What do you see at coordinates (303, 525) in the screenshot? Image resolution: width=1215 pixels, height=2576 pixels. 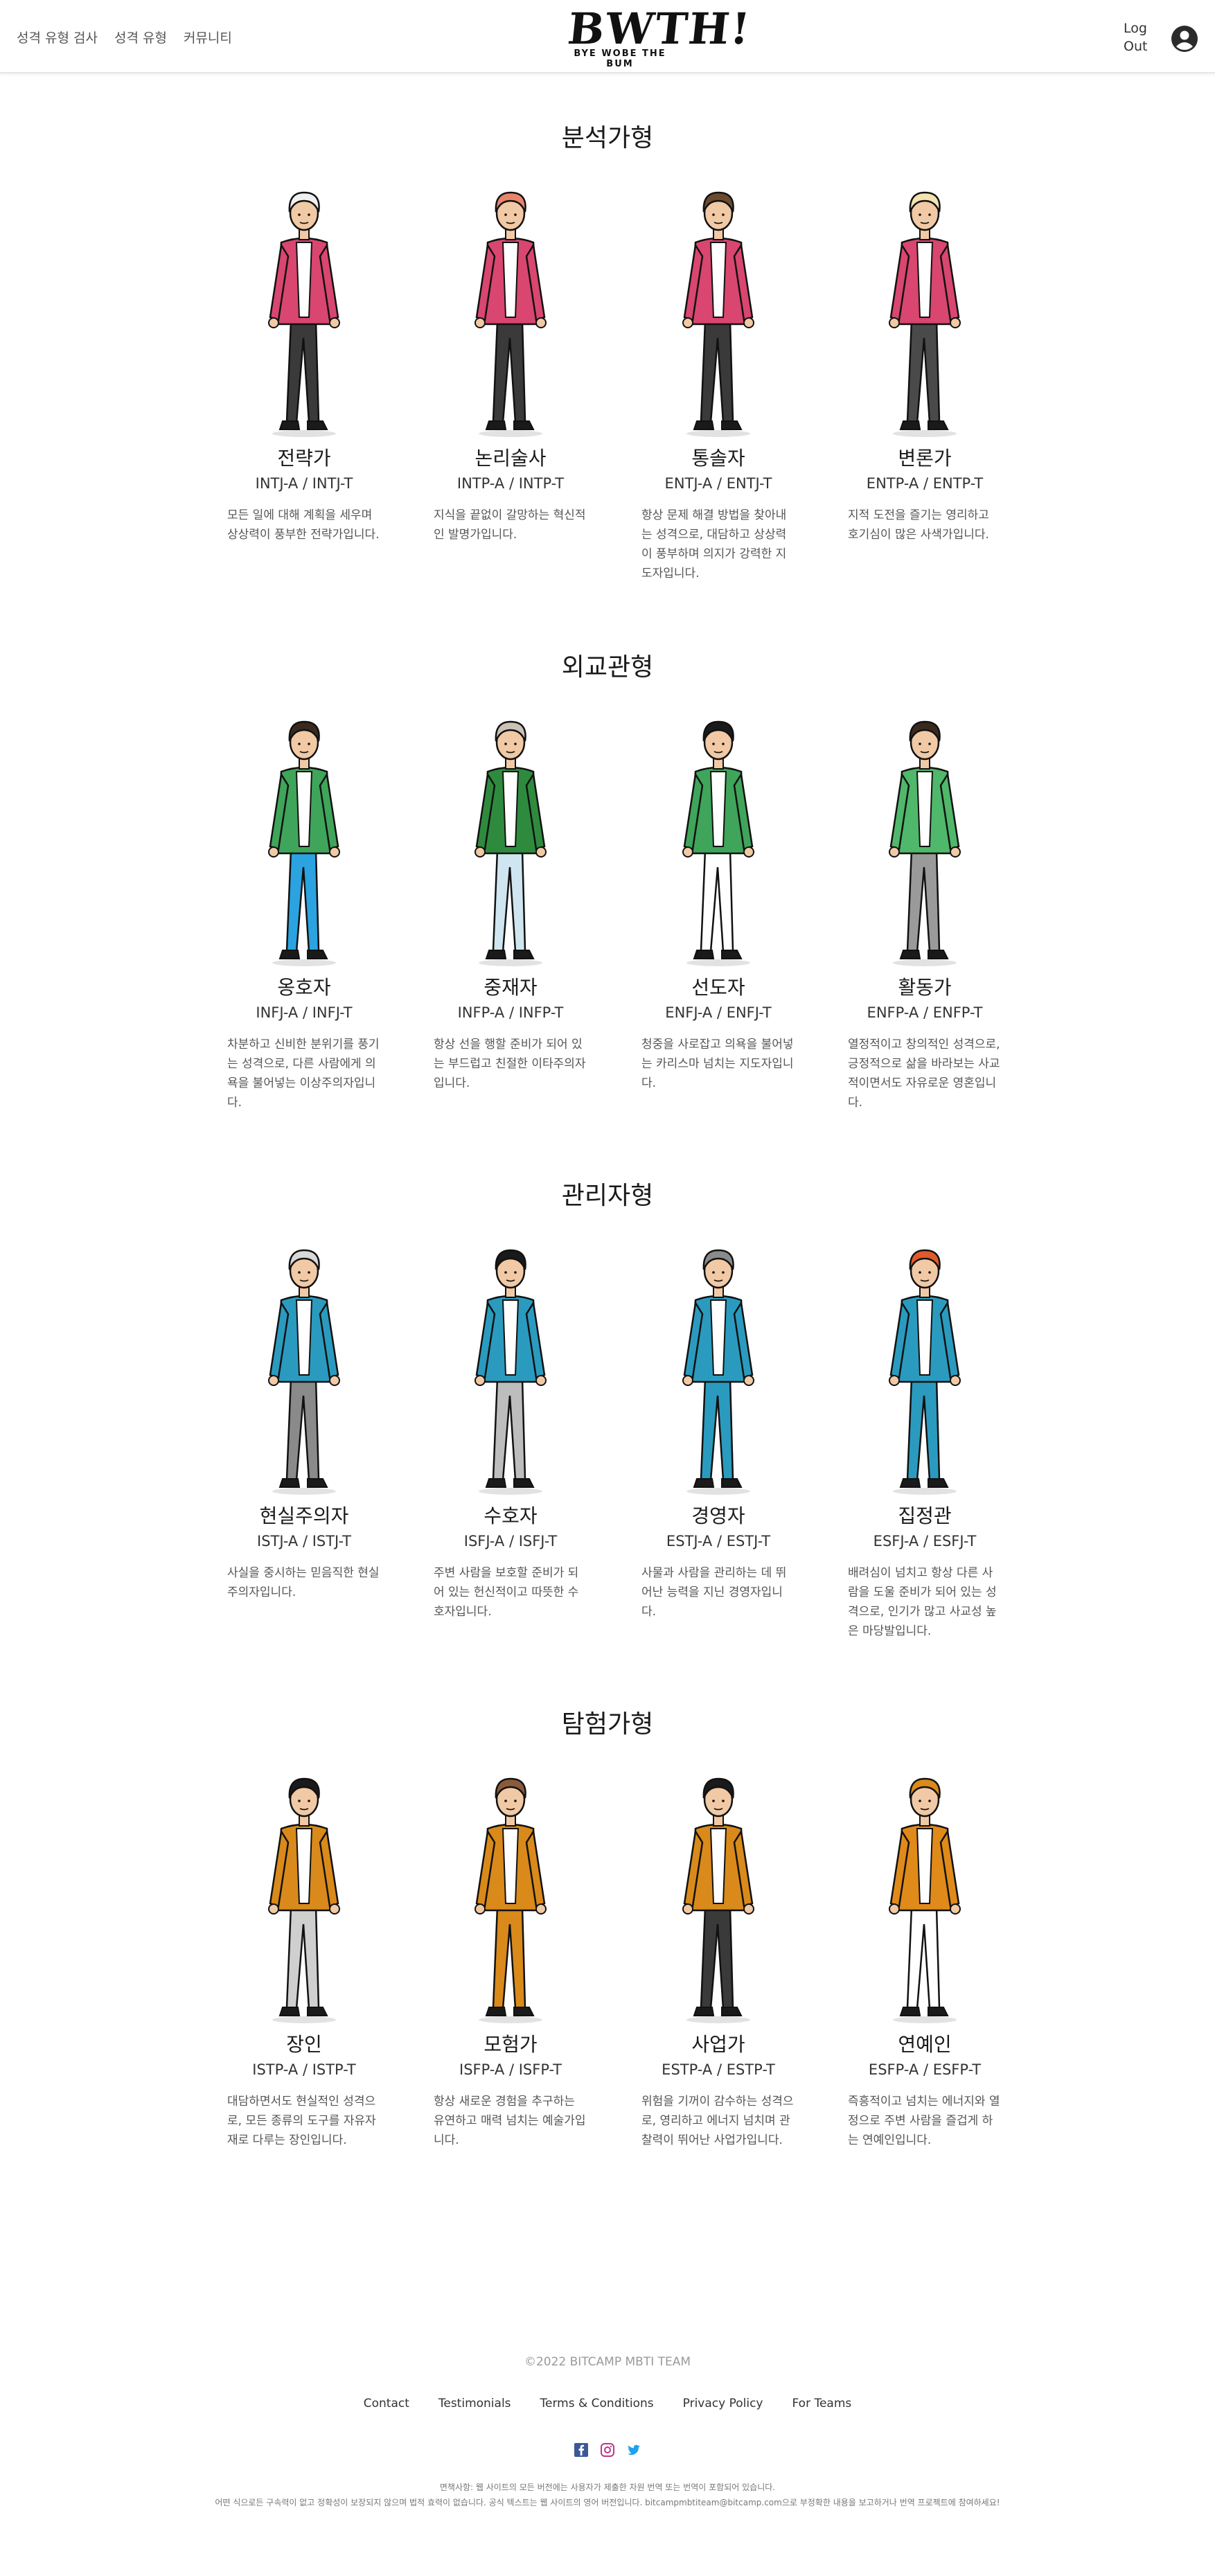 I see `type-description: 모든 일에 대해 계획을 세우며 상상력이 풍부한 전략가입니다.` at bounding box center [303, 525].